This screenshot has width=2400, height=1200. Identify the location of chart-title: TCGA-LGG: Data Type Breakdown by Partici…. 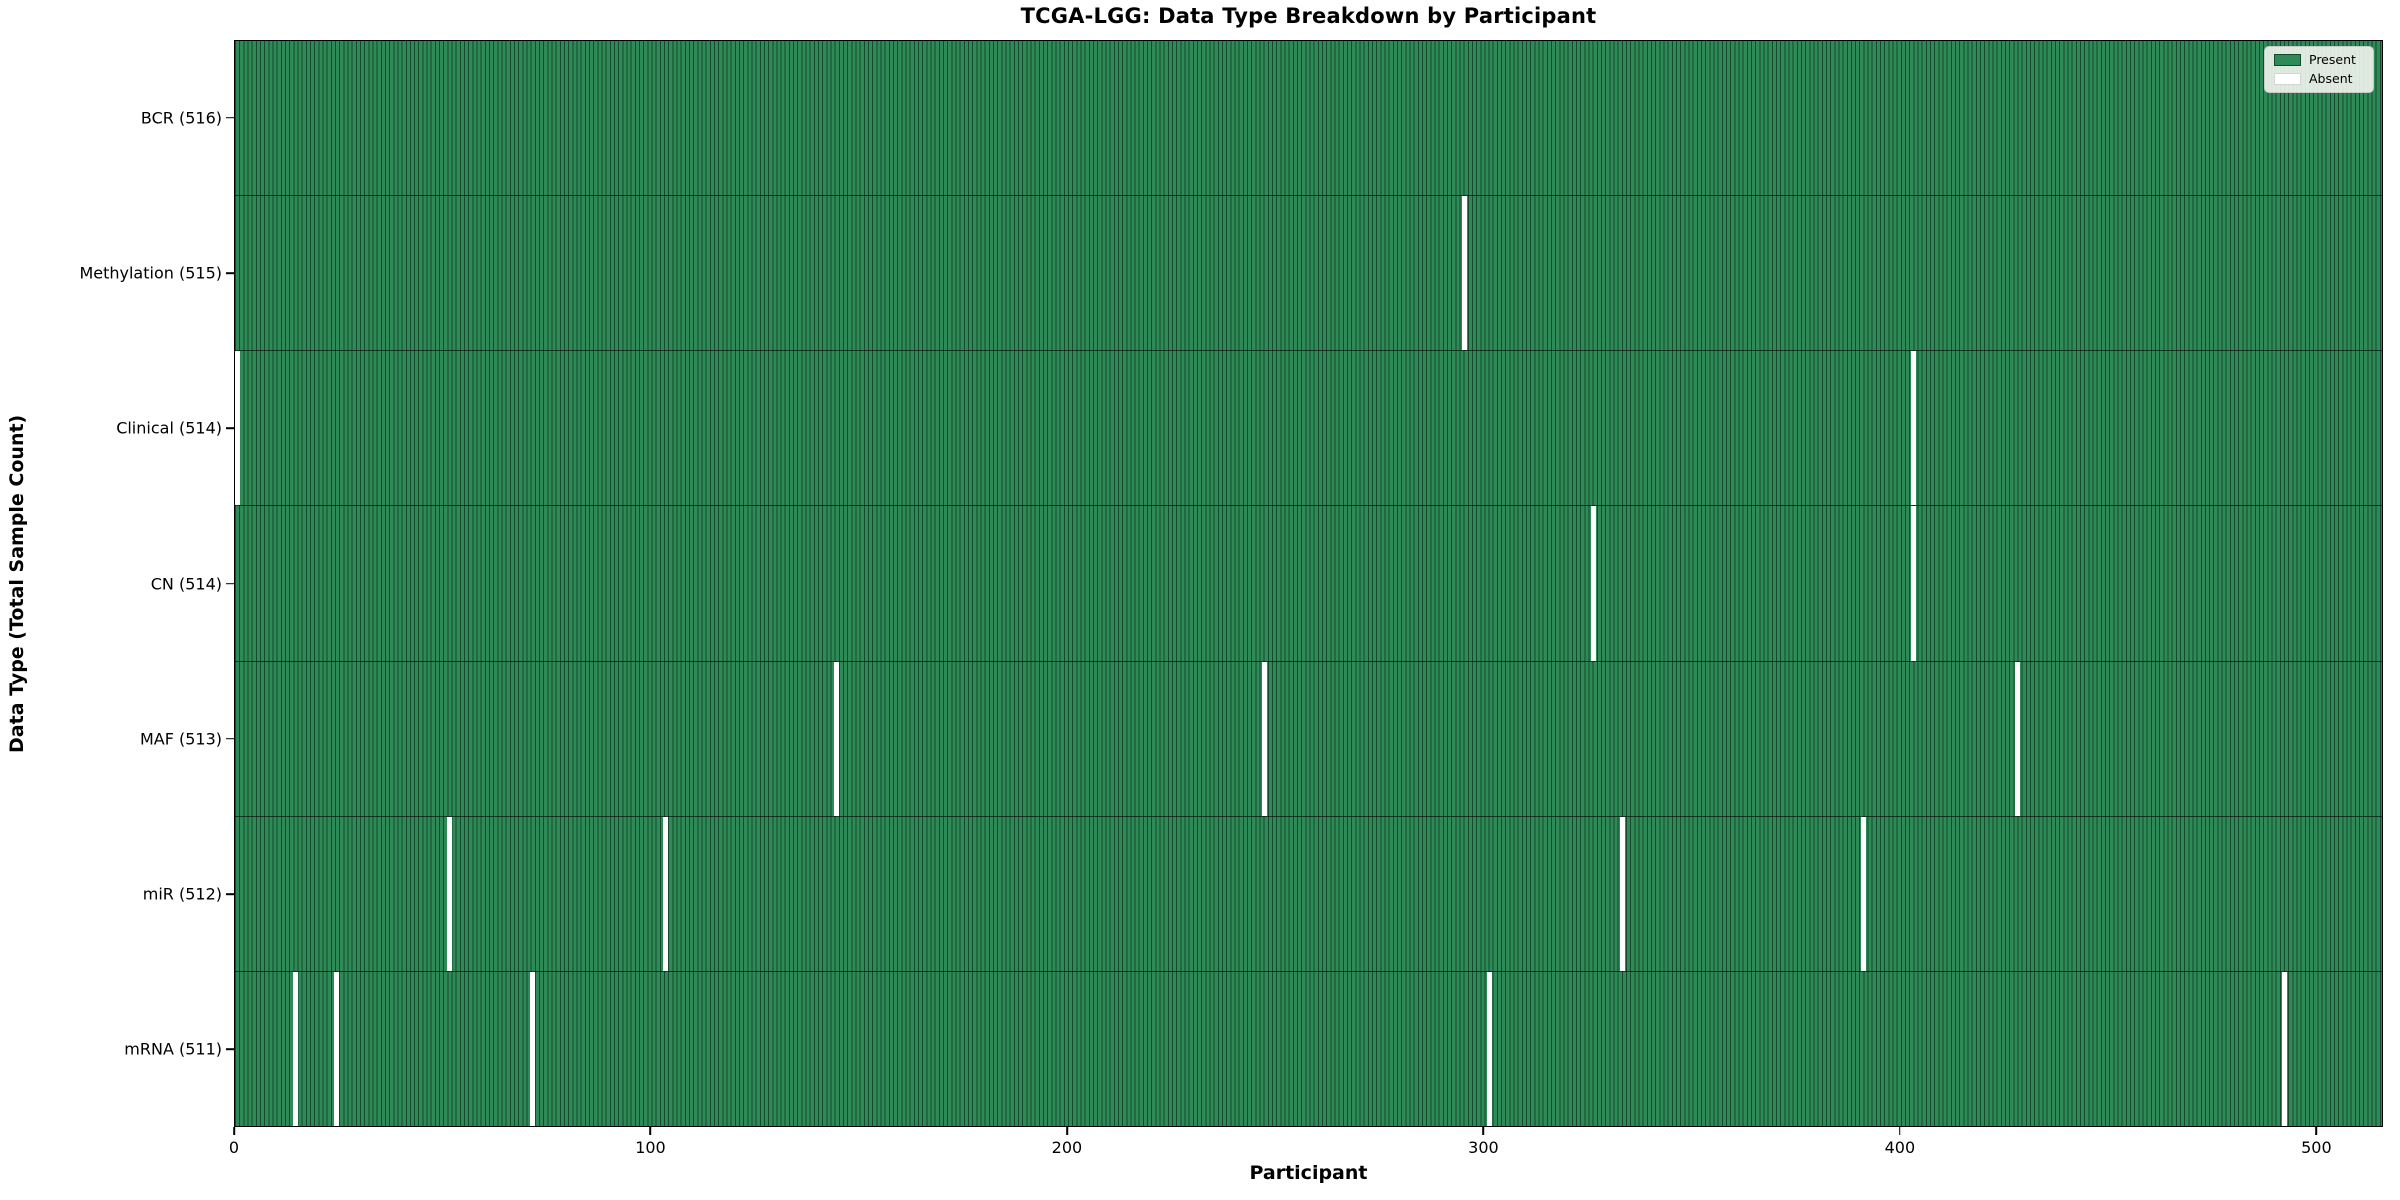
(1308, 16).